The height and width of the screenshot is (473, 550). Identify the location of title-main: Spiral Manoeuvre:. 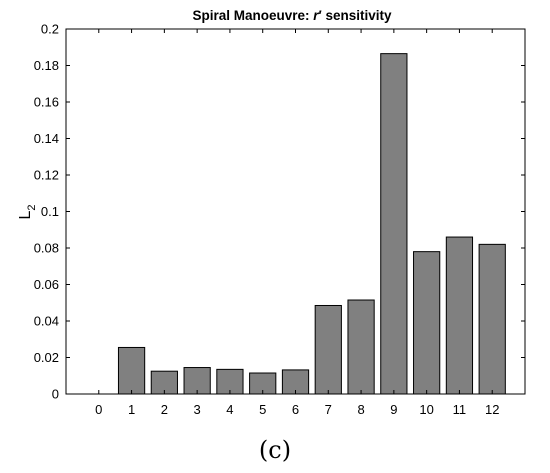
(252, 15).